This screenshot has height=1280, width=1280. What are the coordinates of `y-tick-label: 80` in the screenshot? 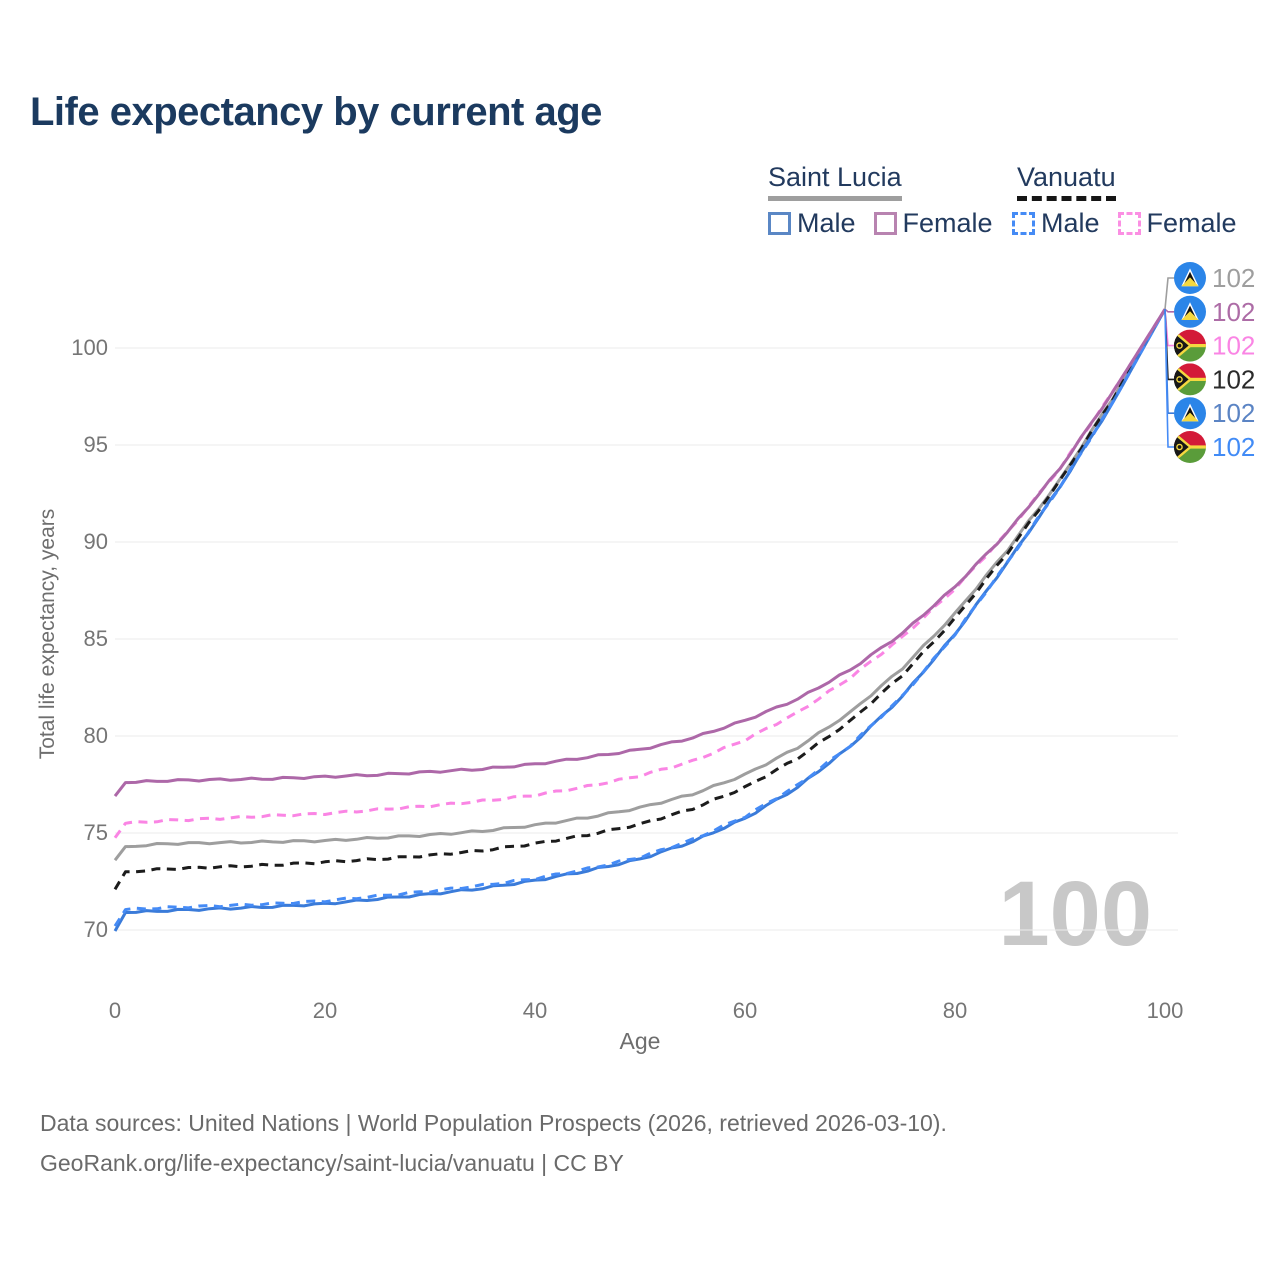 It's located at (95, 735).